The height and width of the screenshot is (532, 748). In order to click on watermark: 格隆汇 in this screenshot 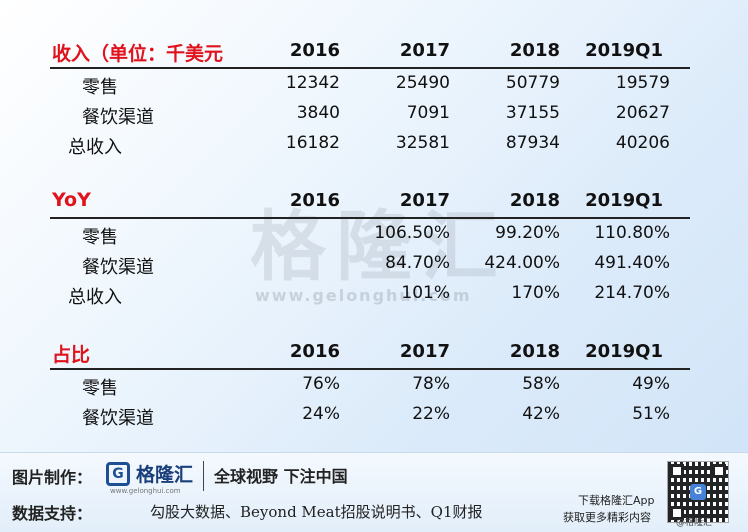, I will do `click(379, 246)`.